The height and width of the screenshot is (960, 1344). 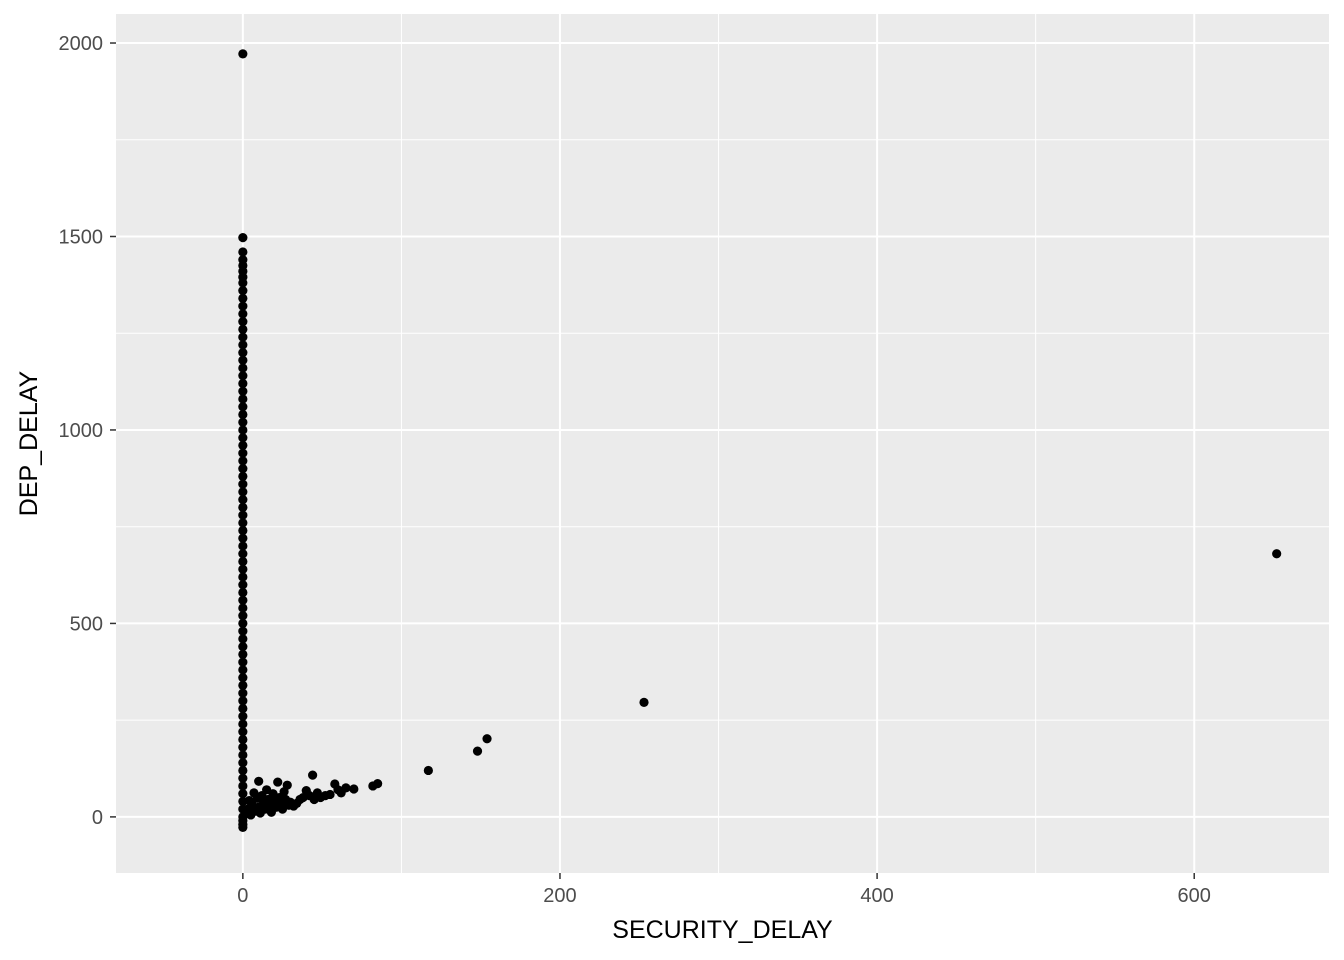 I want to click on y-tick-label: 2000, so click(x=81, y=44).